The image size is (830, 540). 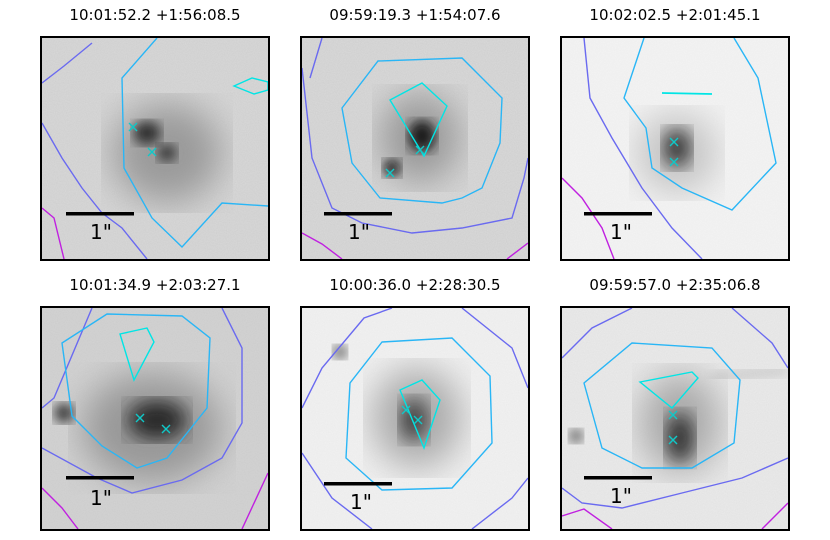 I want to click on cutout-panel-6: 09:59:57.0 +2:35:06.8 1", so click(x=675, y=400).